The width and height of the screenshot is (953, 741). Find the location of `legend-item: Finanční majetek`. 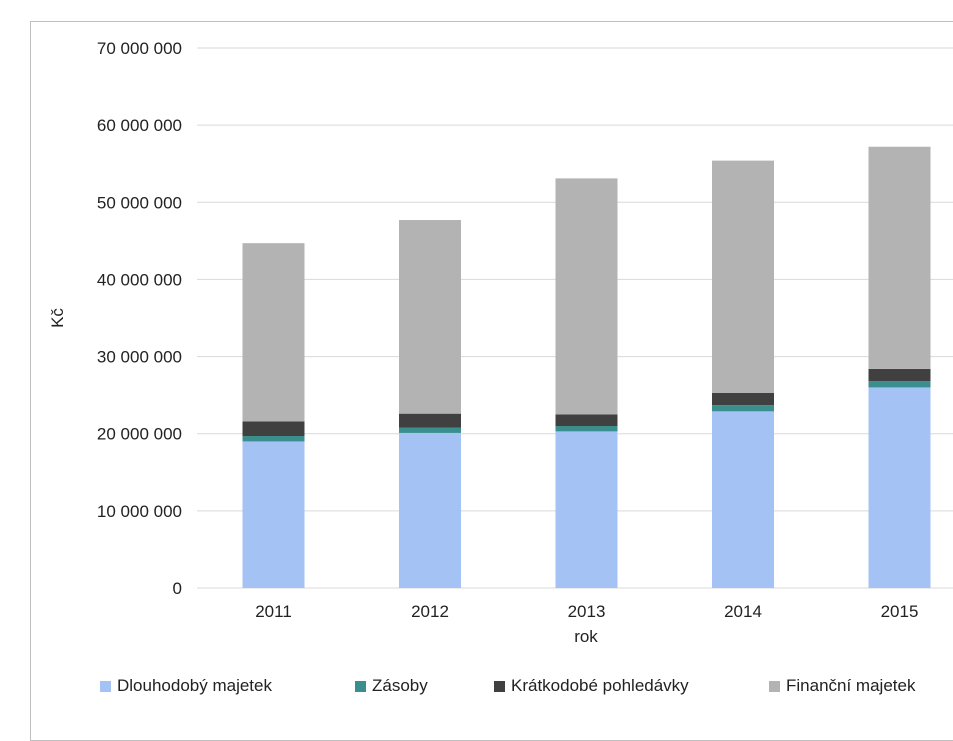

legend-item: Finanční majetek is located at coordinates (842, 686).